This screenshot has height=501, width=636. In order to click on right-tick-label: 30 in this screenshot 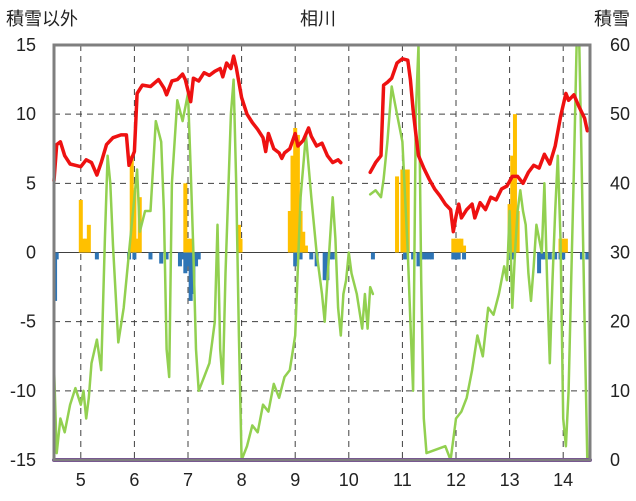, I will do `click(620, 253)`.